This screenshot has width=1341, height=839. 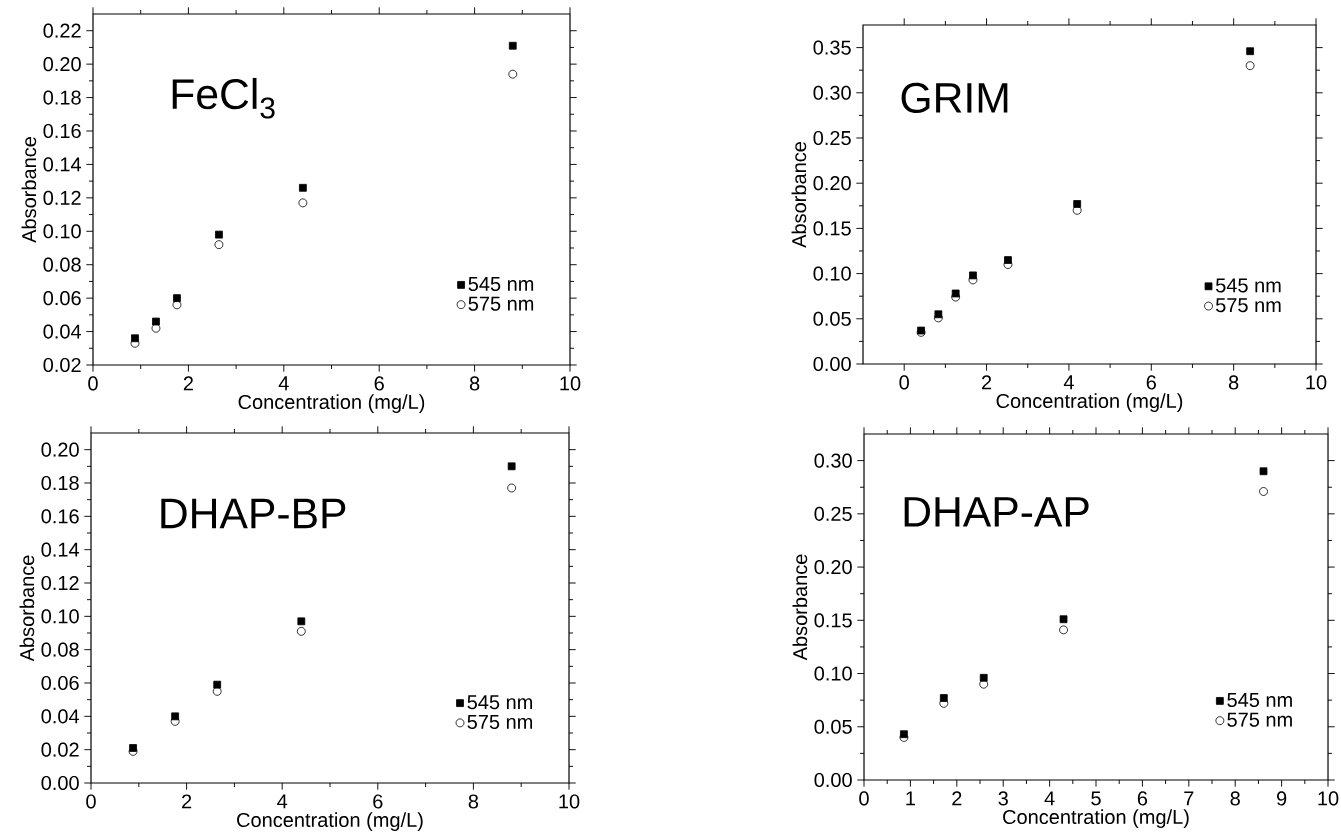 What do you see at coordinates (910, 798) in the screenshot?
I see `x-tick-label: 1` at bounding box center [910, 798].